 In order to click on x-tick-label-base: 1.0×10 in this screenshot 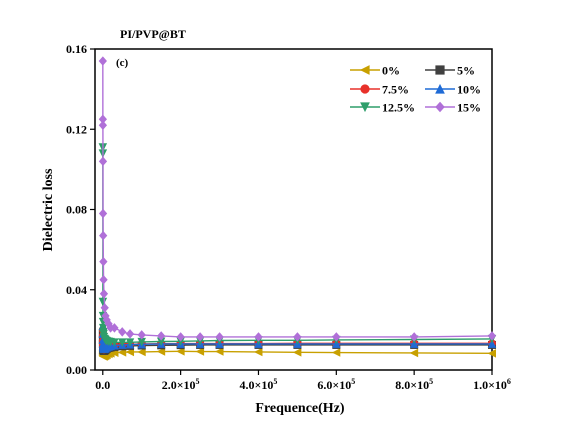, I will do `click(490, 385)`.